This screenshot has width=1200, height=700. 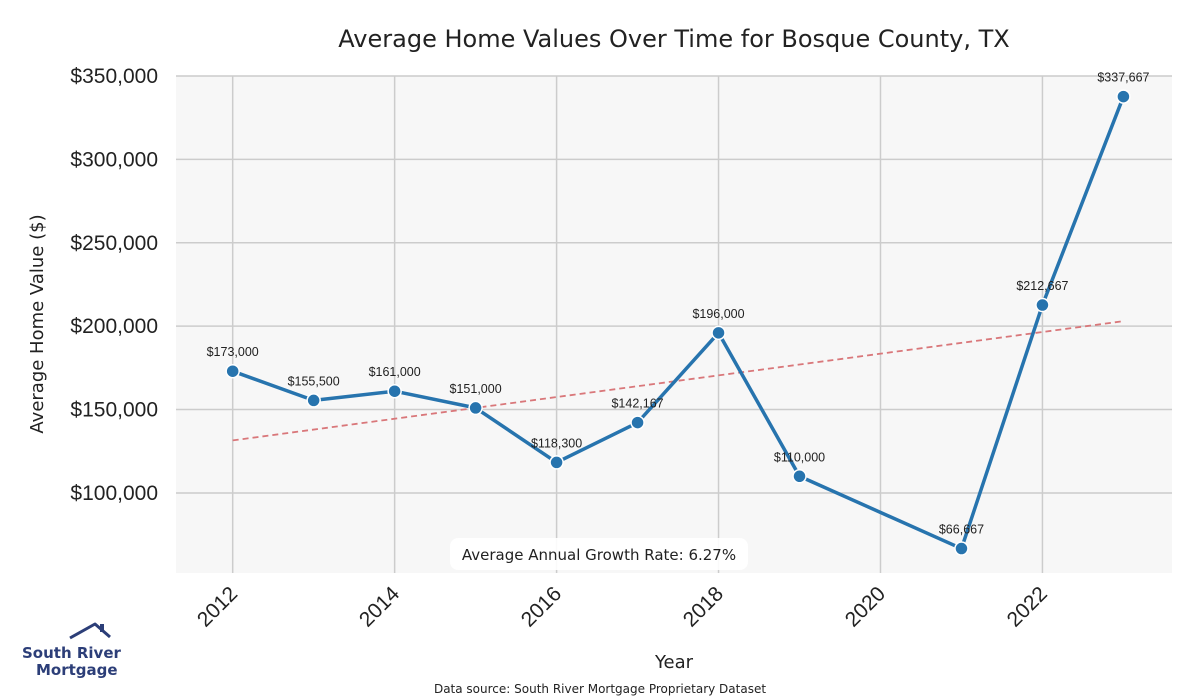 What do you see at coordinates (114, 76) in the screenshot?
I see `y-tick-label: $350,000` at bounding box center [114, 76].